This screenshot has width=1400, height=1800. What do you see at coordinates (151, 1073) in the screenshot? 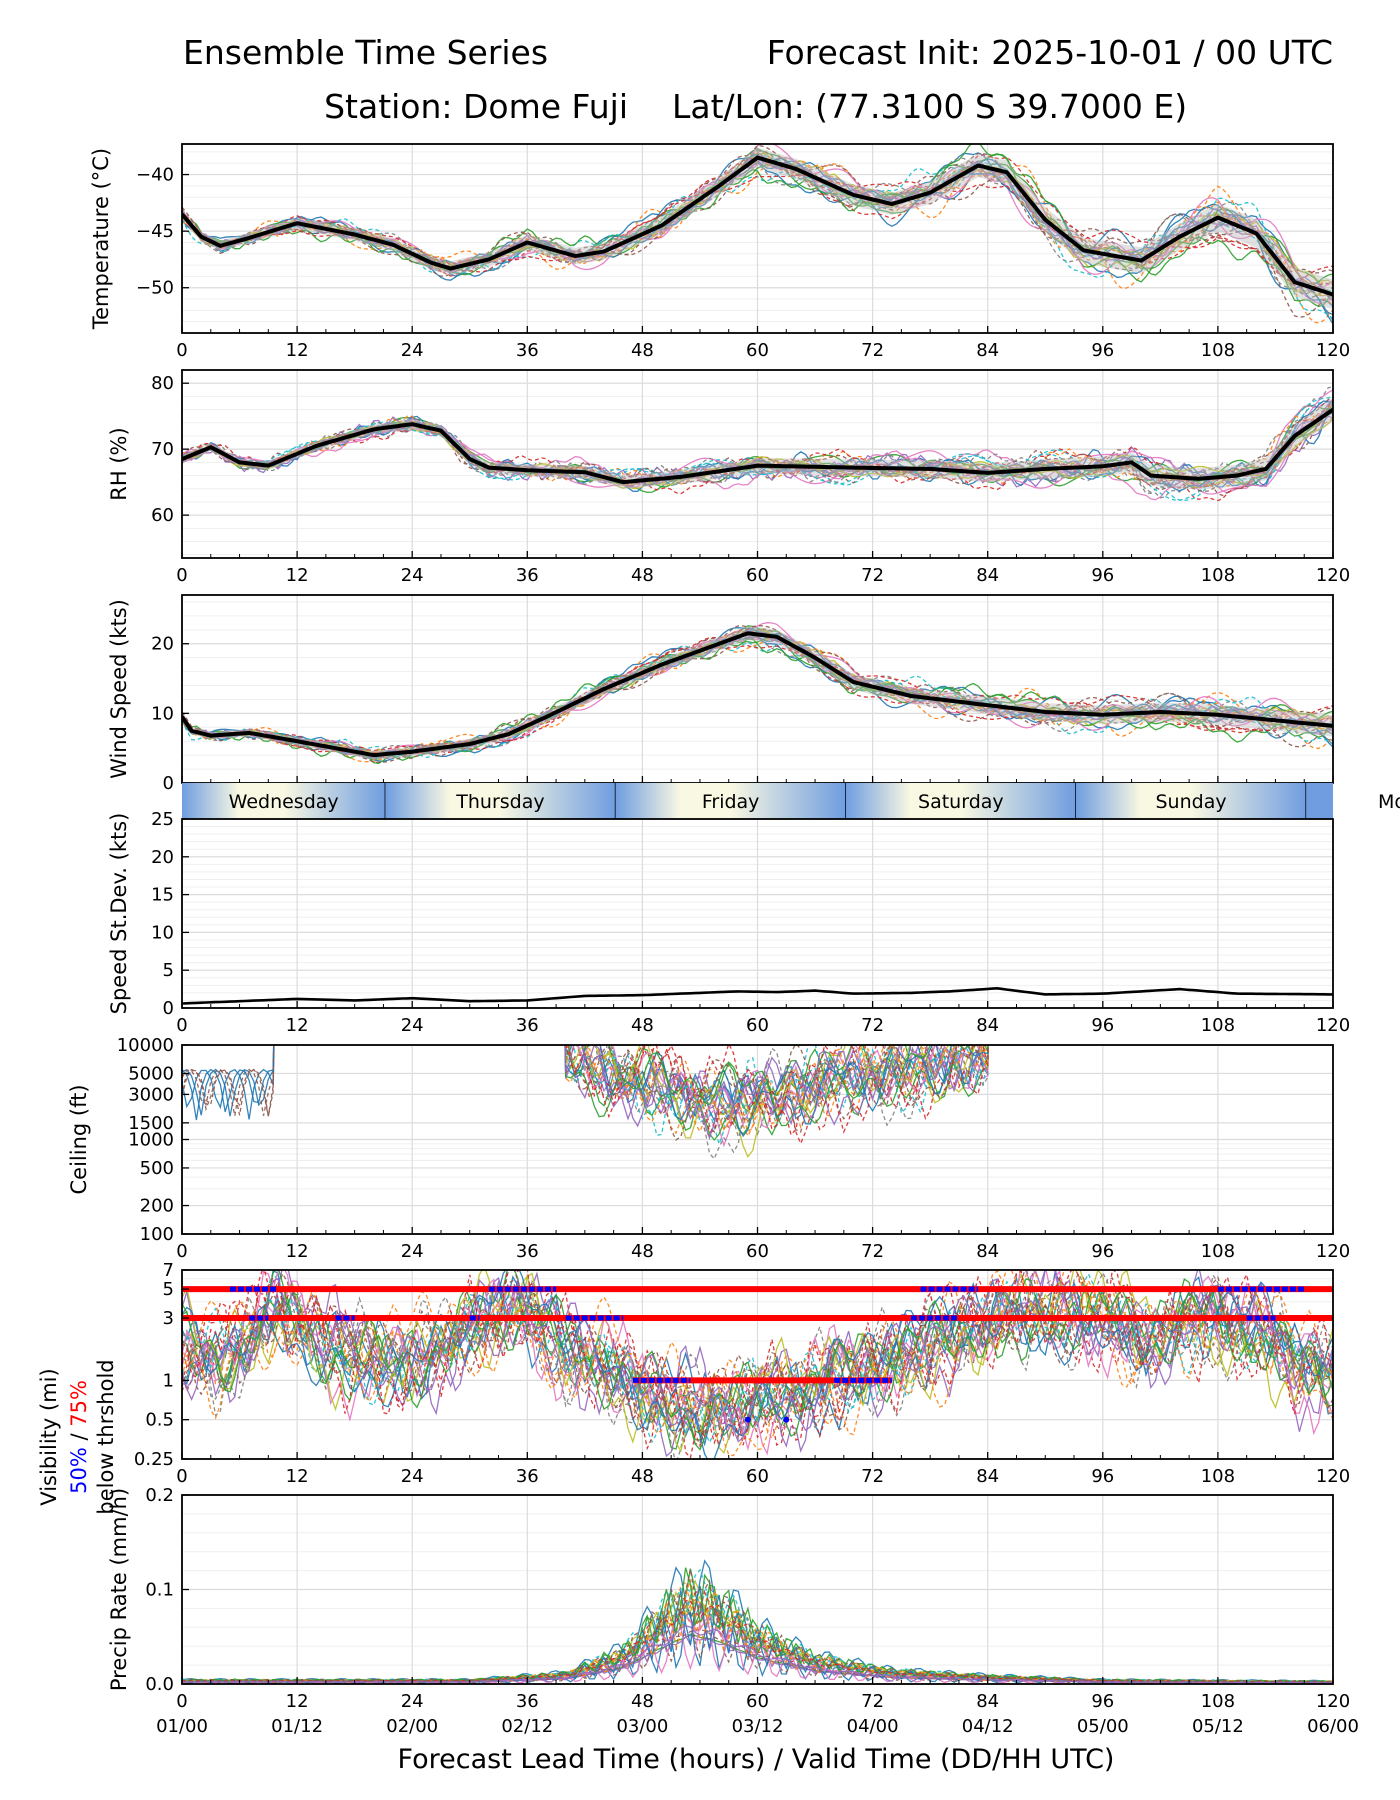
I see `y-tick-label: 5000` at bounding box center [151, 1073].